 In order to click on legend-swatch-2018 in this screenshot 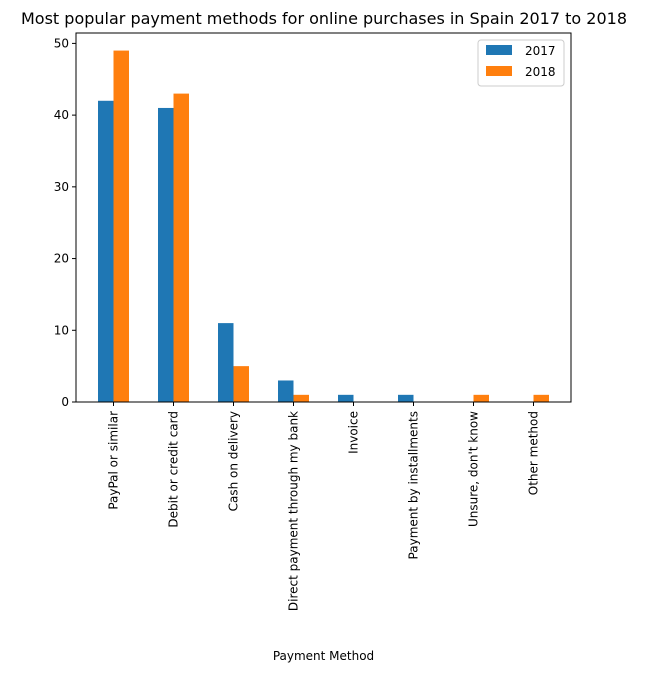, I will do `click(499, 71)`.